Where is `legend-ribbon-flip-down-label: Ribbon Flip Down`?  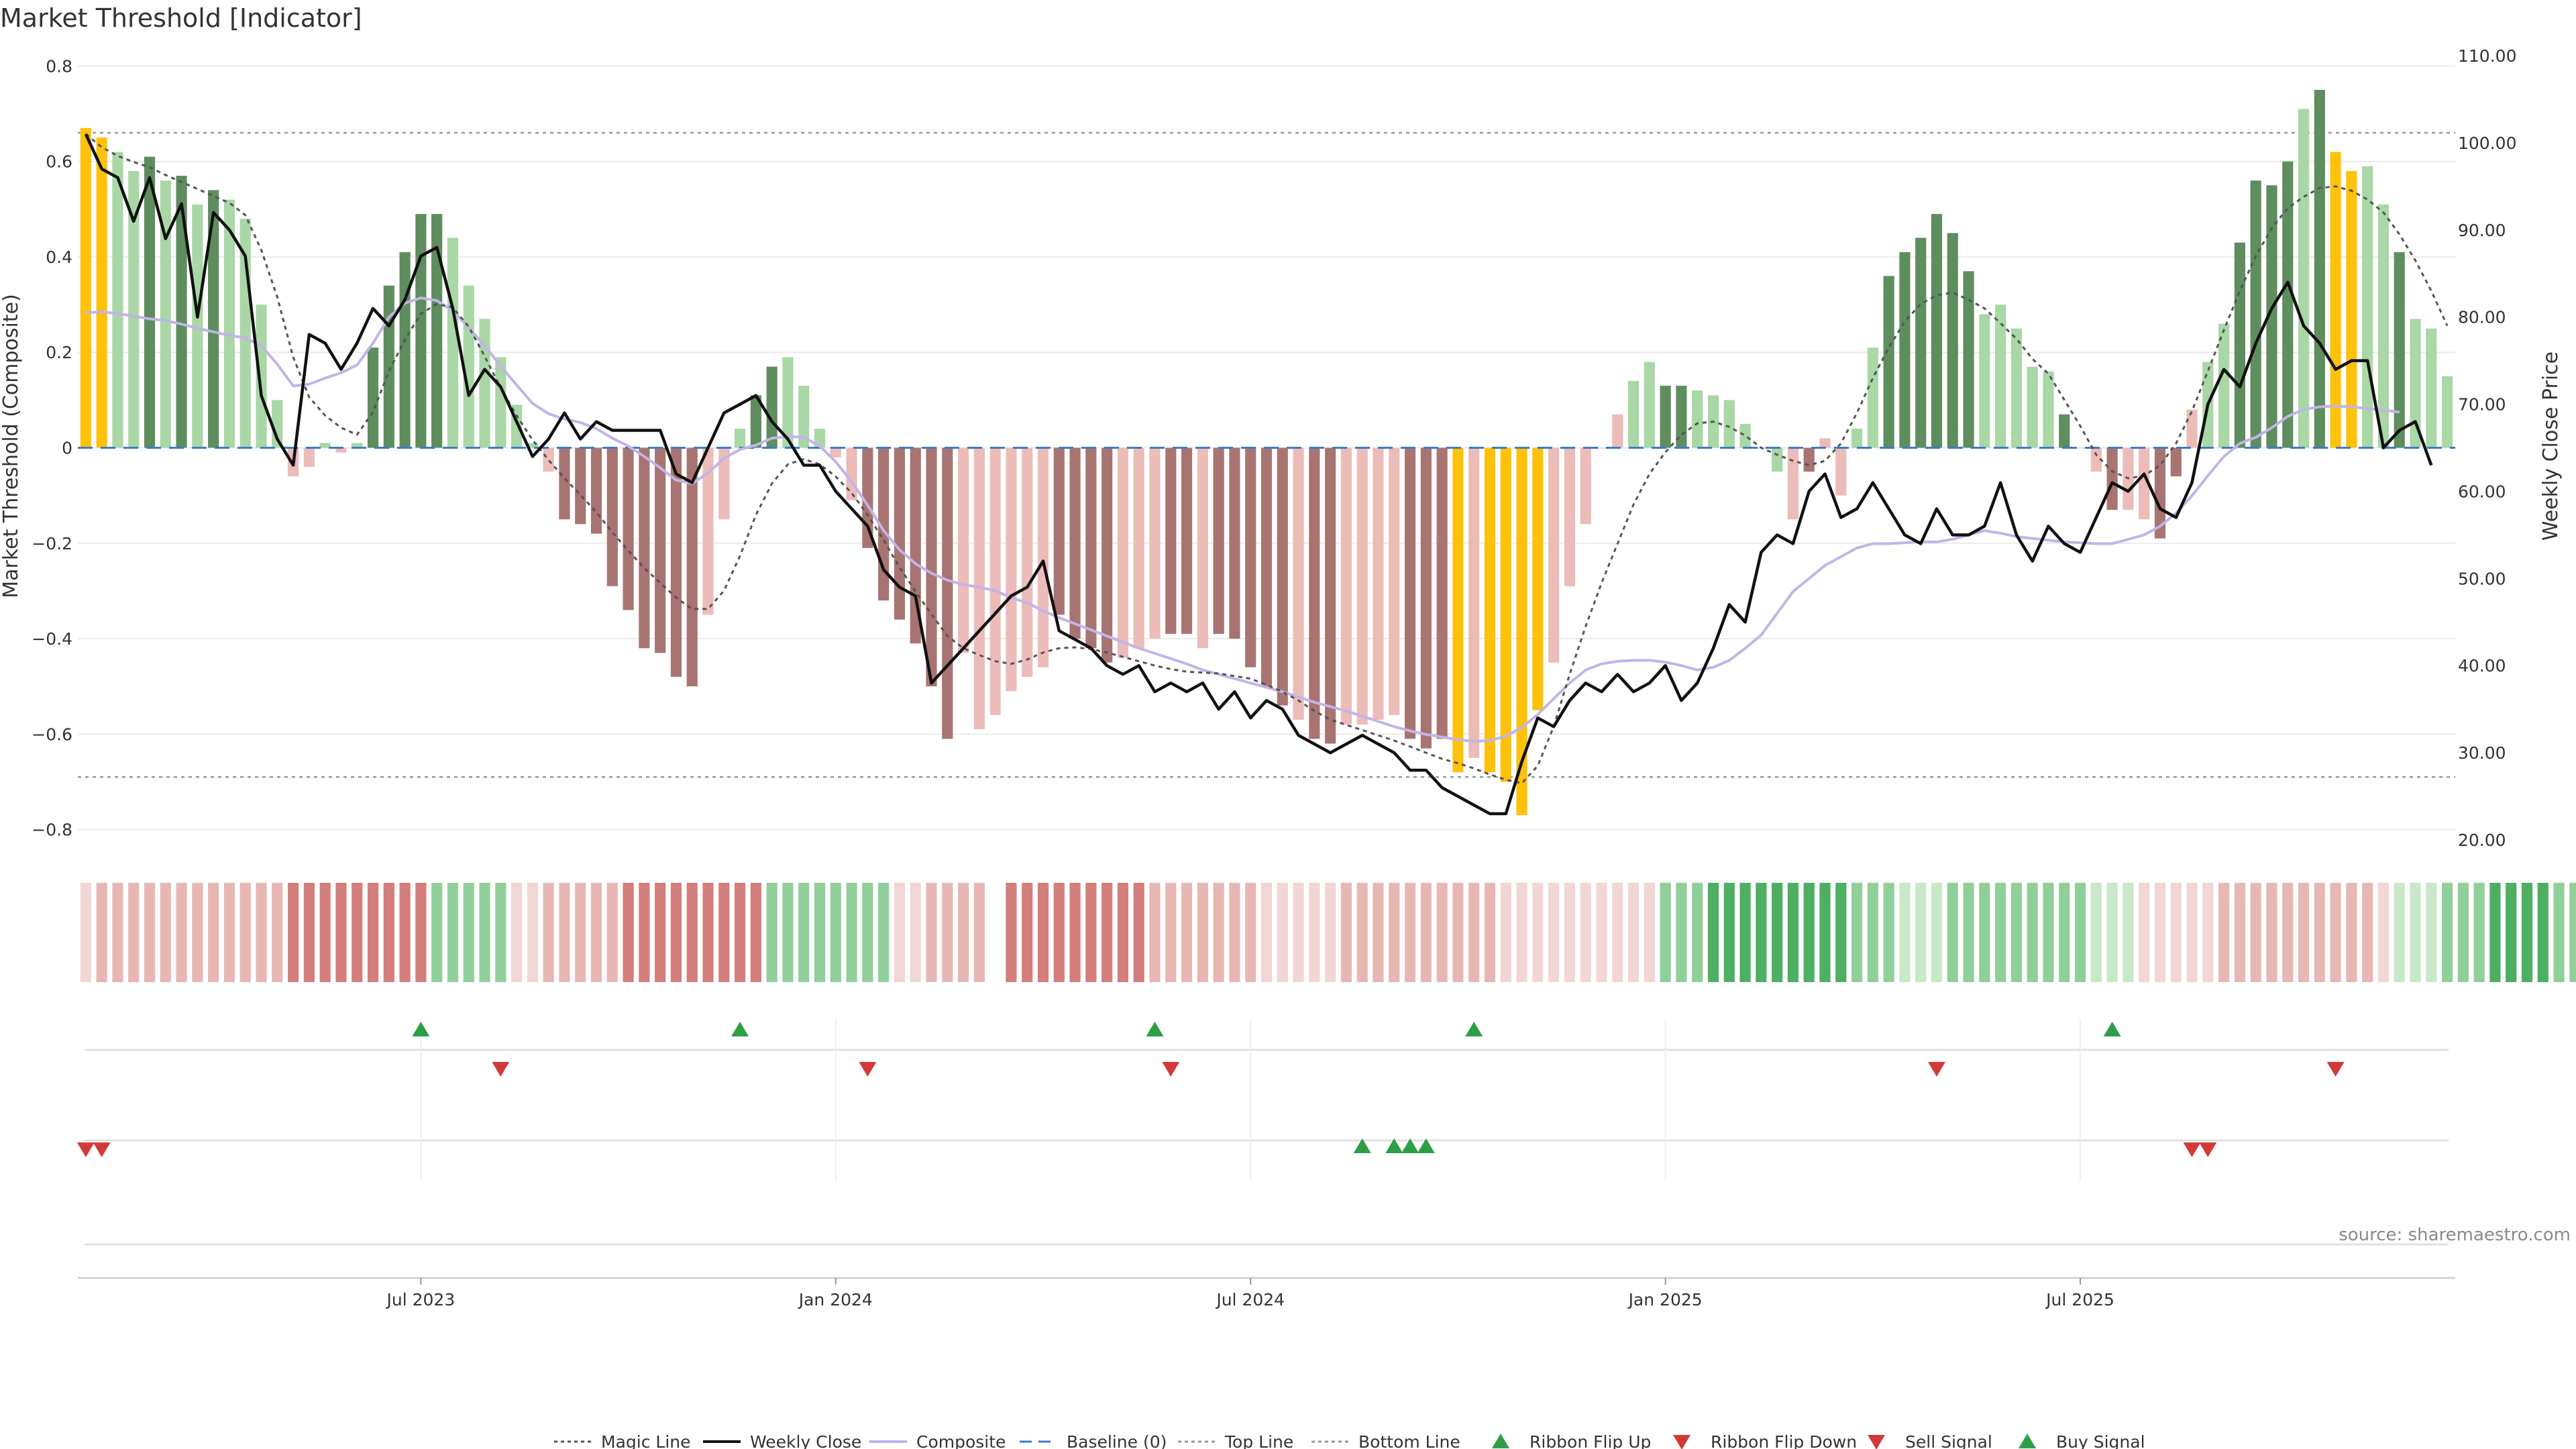 legend-ribbon-flip-down-label: Ribbon Flip Down is located at coordinates (1784, 1440).